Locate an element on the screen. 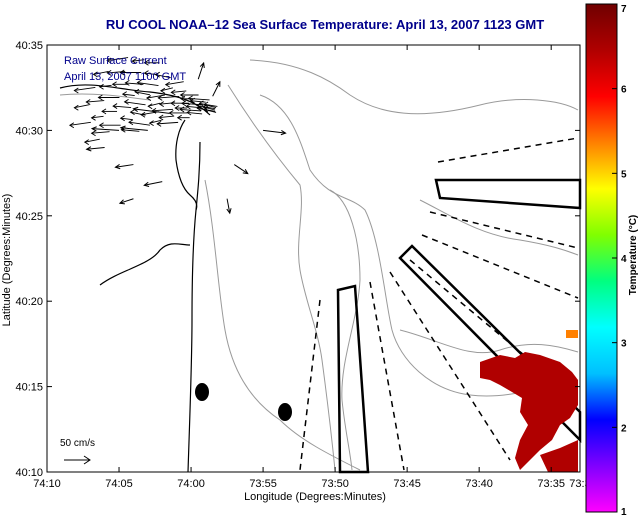 The image size is (644, 518). colorbar-ticks: 1 2 3 4 5 6 7 is located at coordinates (619, 260).